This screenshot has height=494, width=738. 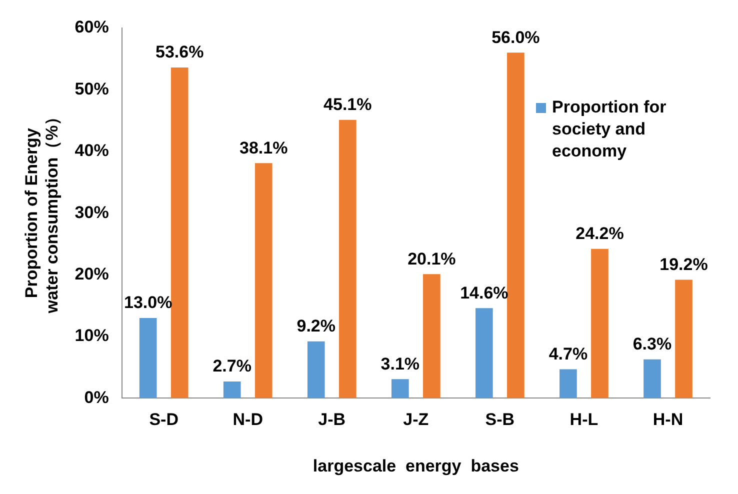 I want to click on y-tick-label: 30%, so click(x=91, y=212).